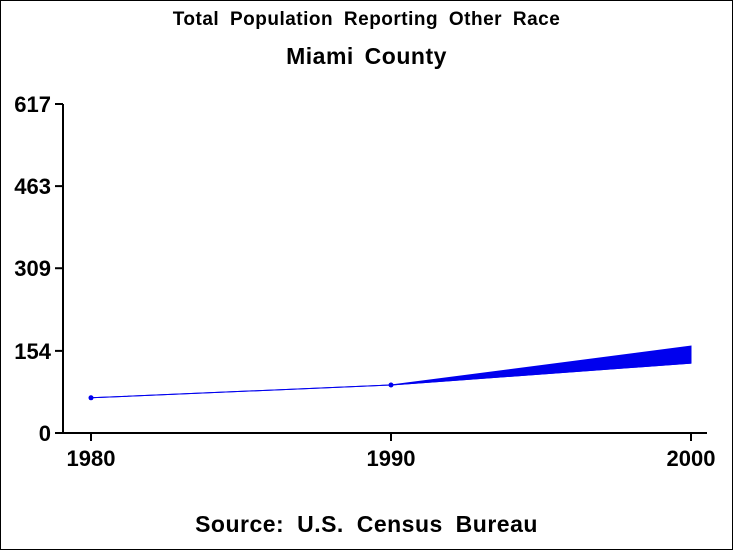  What do you see at coordinates (91, 458) in the screenshot?
I see `x-tick-label: 1980` at bounding box center [91, 458].